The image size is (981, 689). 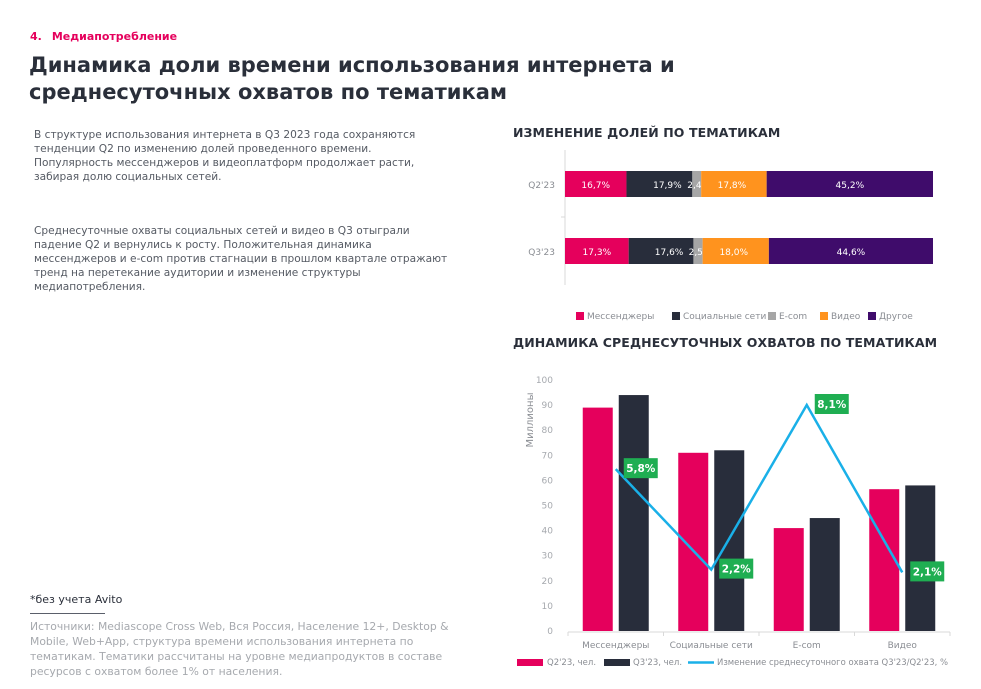 I want to click on stacked-data-label: 2,5%, so click(x=700, y=253).